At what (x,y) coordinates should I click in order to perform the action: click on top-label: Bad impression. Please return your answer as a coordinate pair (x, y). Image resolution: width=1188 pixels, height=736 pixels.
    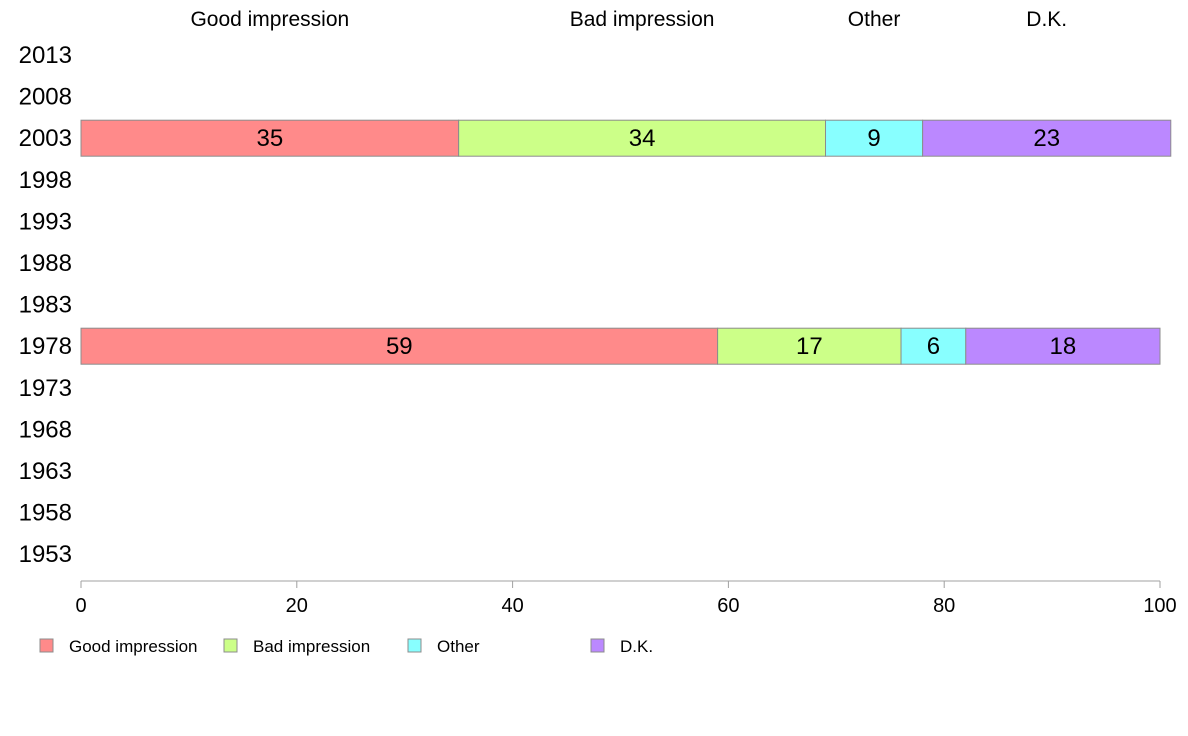
    Looking at the image, I should click on (642, 19).